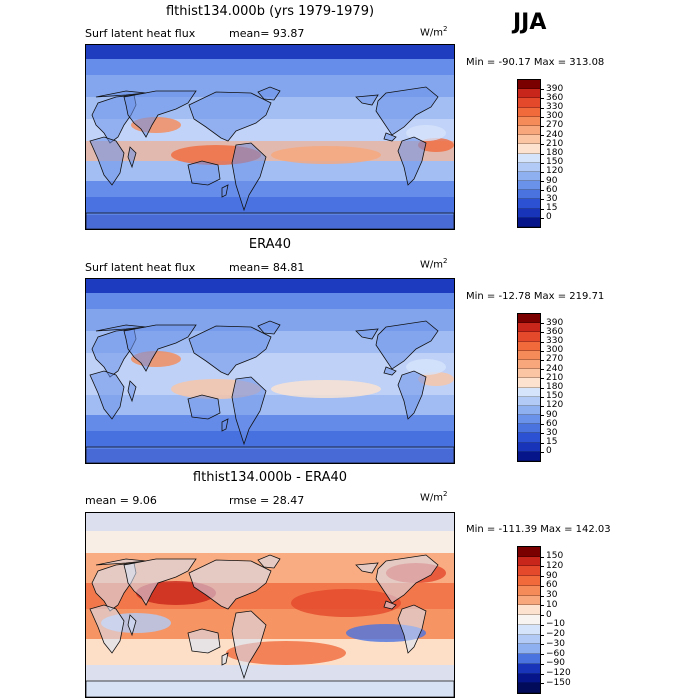 This screenshot has height=700, width=700. I want to click on colorbar-label: 210, so click(555, 143).